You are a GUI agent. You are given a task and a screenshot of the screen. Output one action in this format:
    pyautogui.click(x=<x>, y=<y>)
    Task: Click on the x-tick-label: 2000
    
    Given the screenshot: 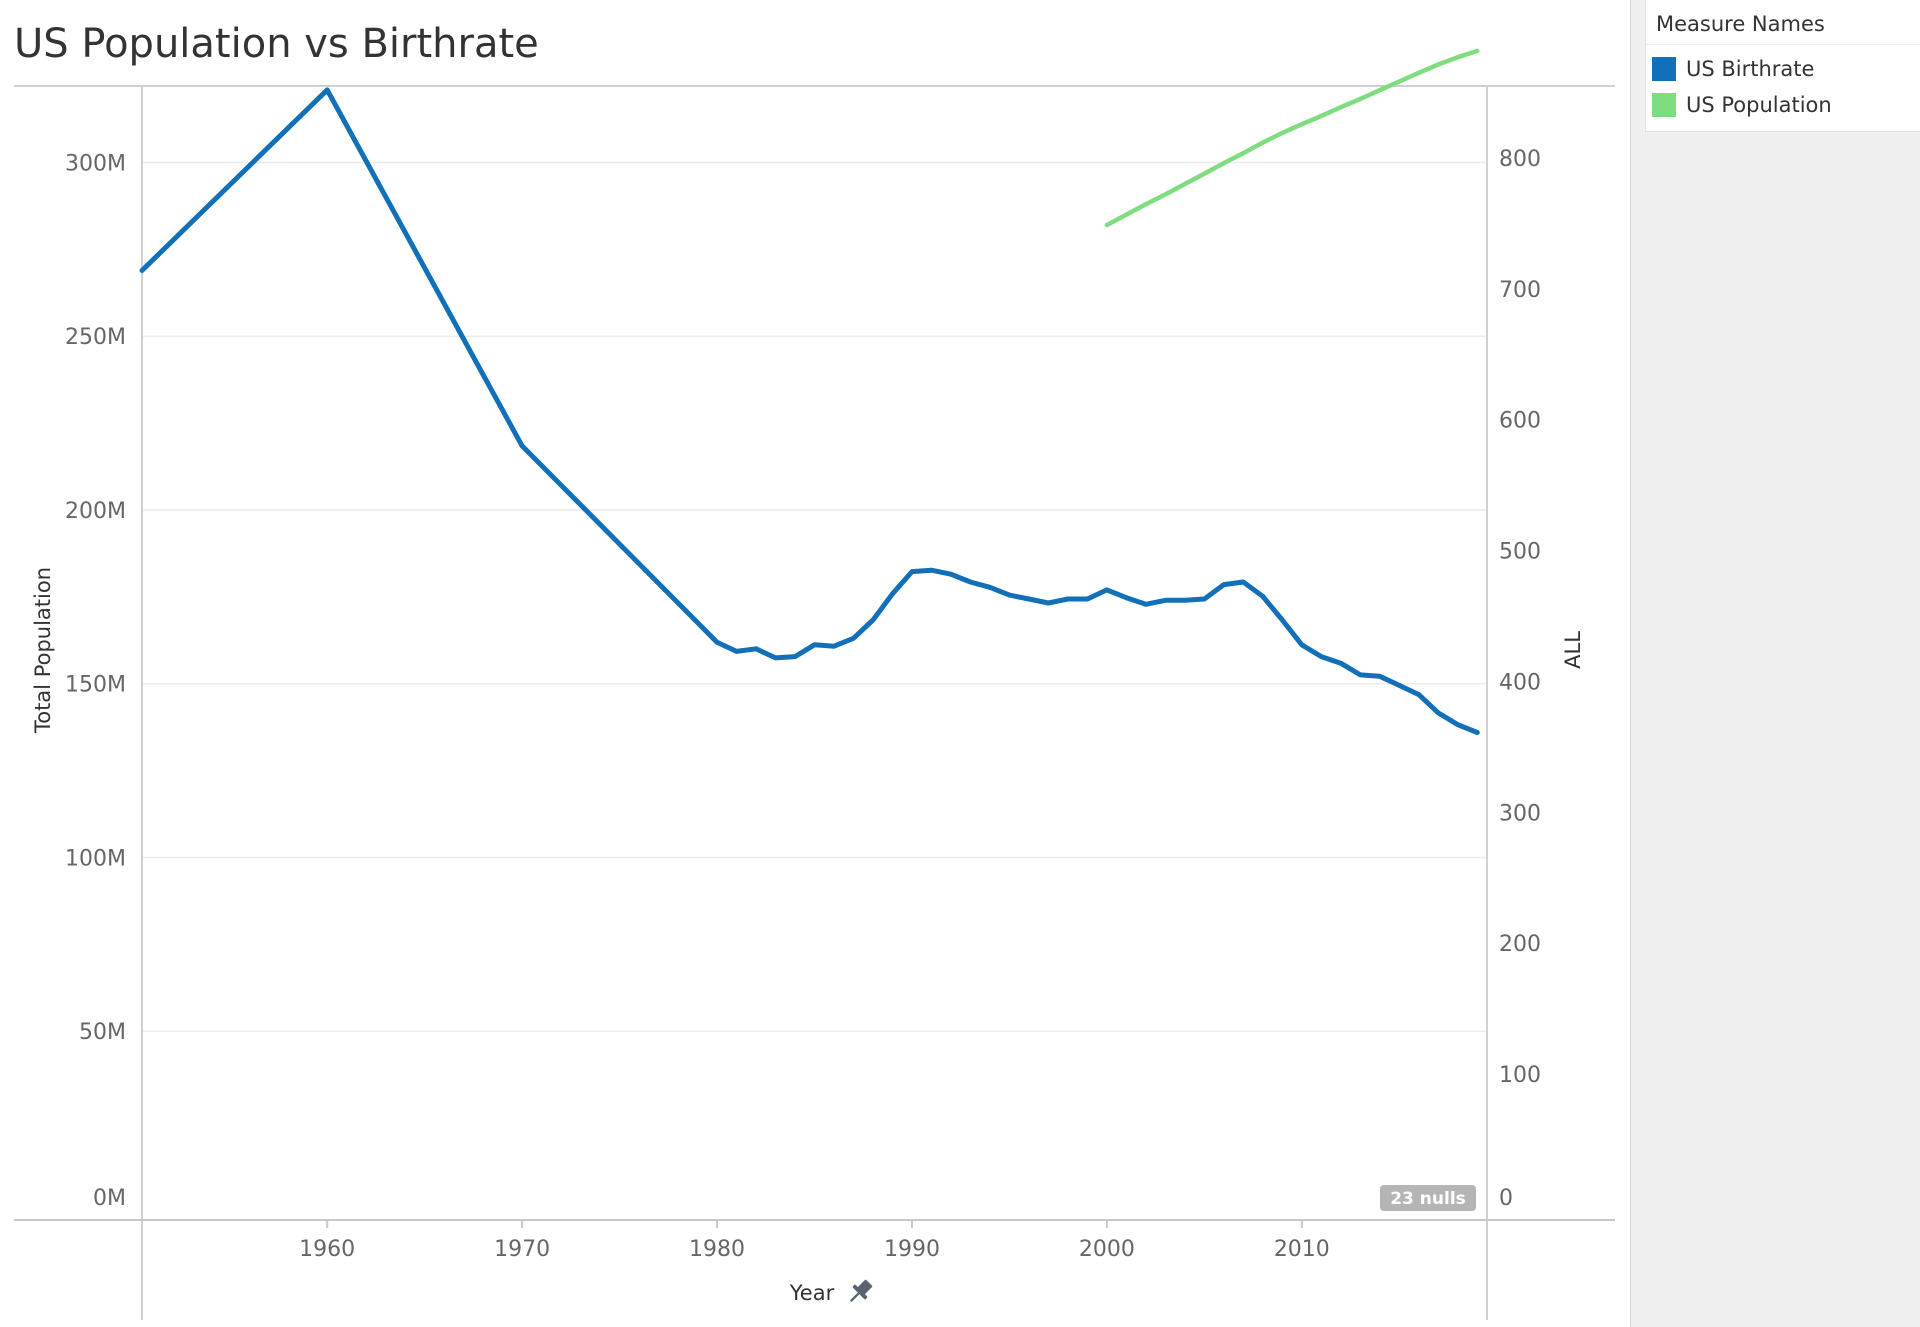 What is the action you would take?
    pyautogui.click(x=1107, y=1249)
    